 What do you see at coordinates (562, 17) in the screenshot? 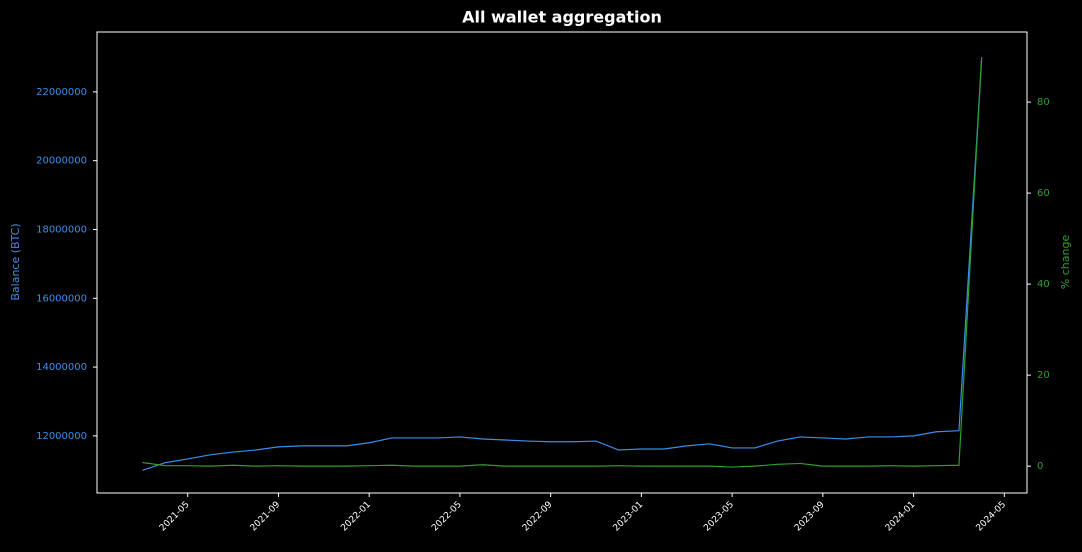
I see `chart-title: All wallet aggregation` at bounding box center [562, 17].